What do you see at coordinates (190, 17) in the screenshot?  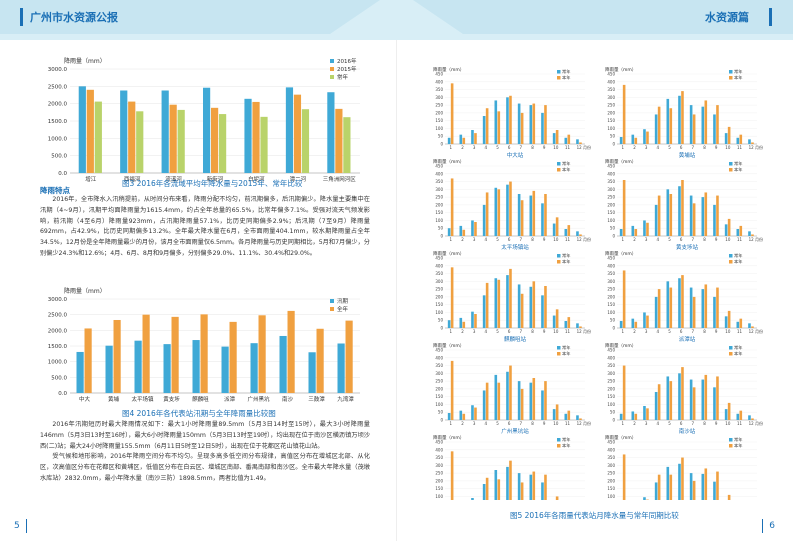 I see `header-left-banner` at bounding box center [190, 17].